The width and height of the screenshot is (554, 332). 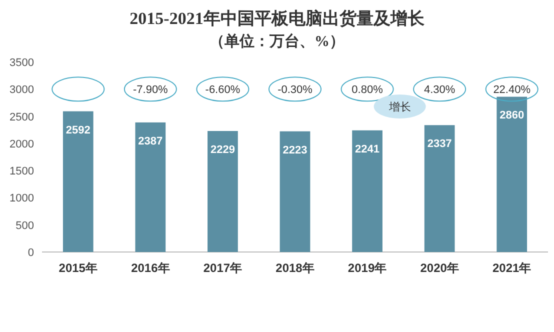 What do you see at coordinates (295, 150) in the screenshot?
I see `data-label: 2223` at bounding box center [295, 150].